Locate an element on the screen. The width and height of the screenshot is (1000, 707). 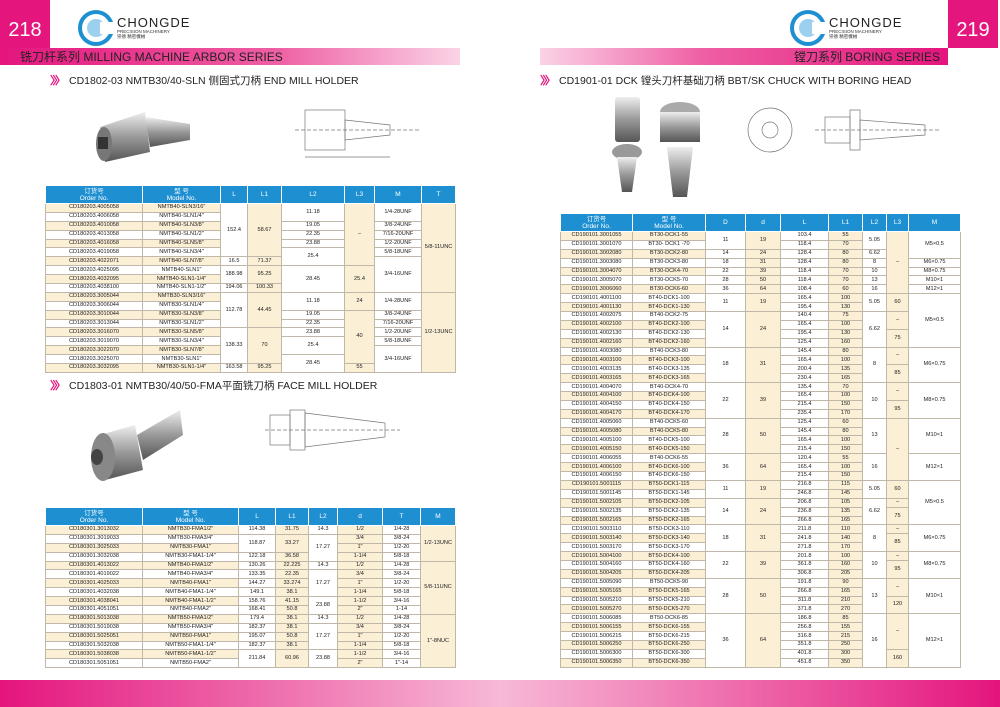
model-no-cell: NMTB30-SLN5/8" is located at coordinates (181, 332).